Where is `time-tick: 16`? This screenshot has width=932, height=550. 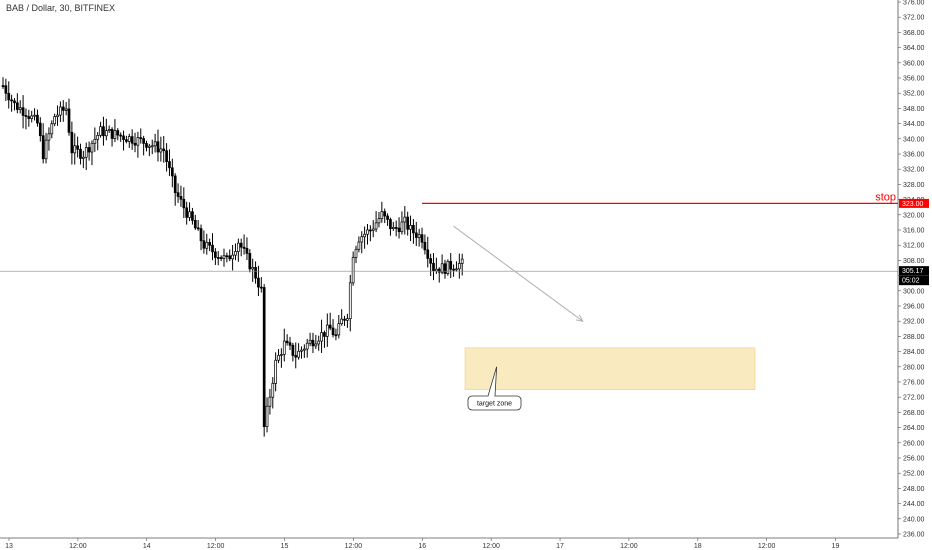
time-tick: 16 is located at coordinates (422, 544).